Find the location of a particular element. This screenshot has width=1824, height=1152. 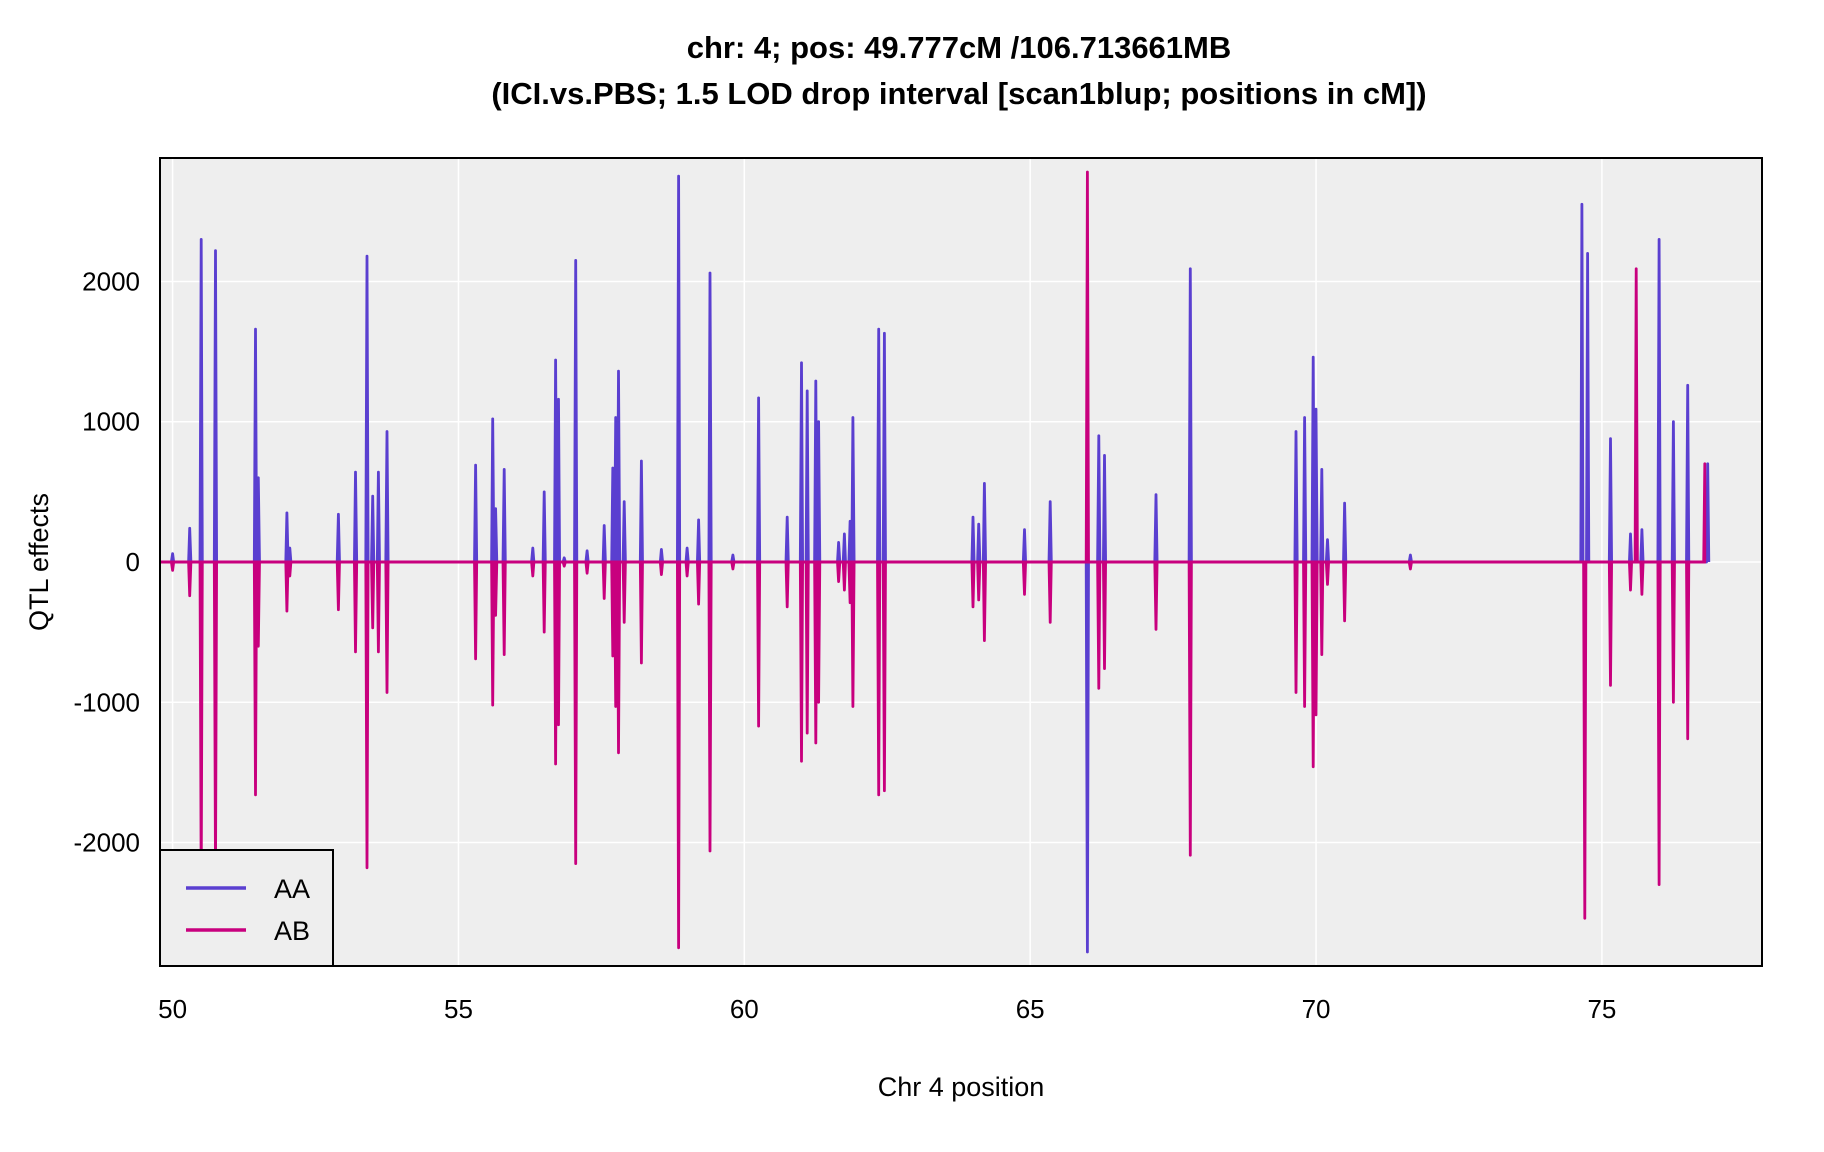

x-tick-label: 75 is located at coordinates (1601, 1009).